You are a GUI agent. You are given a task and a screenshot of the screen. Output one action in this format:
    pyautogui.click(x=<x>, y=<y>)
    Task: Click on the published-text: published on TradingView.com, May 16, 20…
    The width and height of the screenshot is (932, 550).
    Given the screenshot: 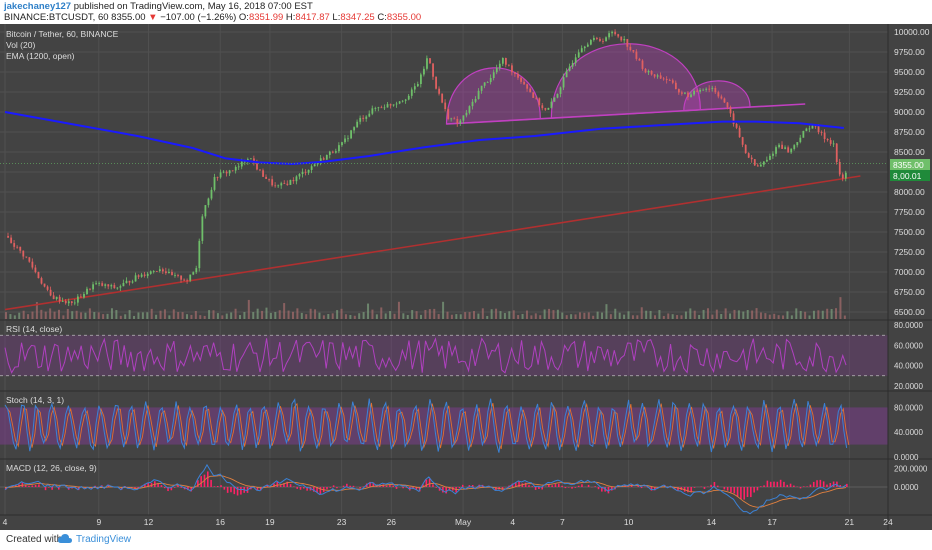 What is the action you would take?
    pyautogui.click(x=193, y=6)
    